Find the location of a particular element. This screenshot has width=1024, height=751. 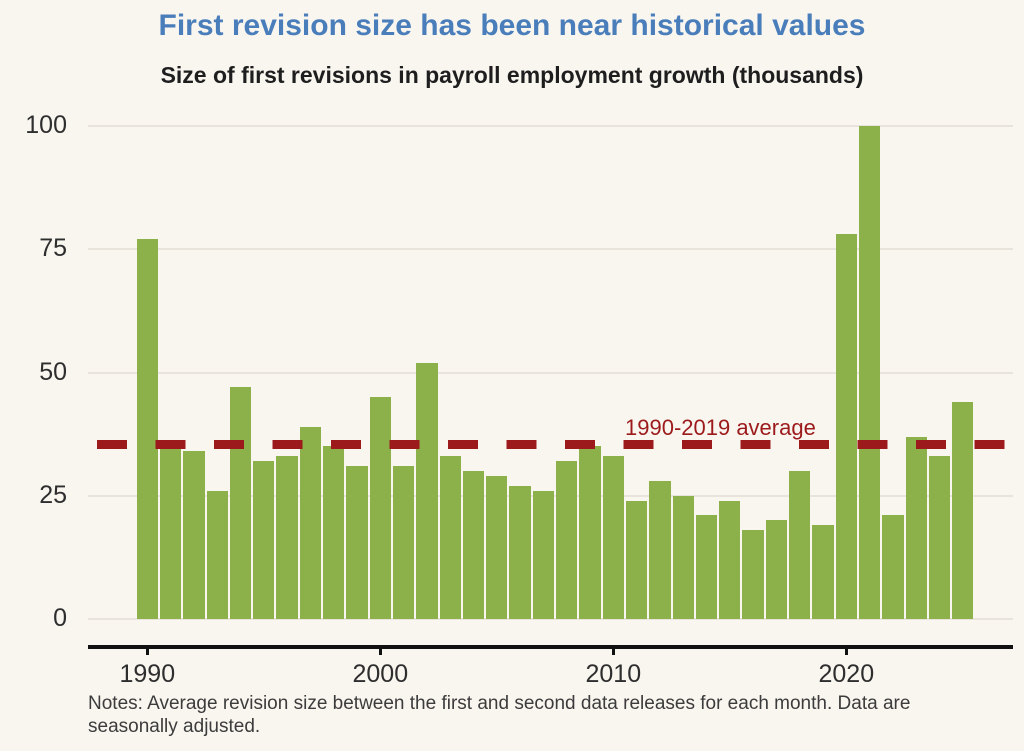

bar-1996 is located at coordinates (287, 537).